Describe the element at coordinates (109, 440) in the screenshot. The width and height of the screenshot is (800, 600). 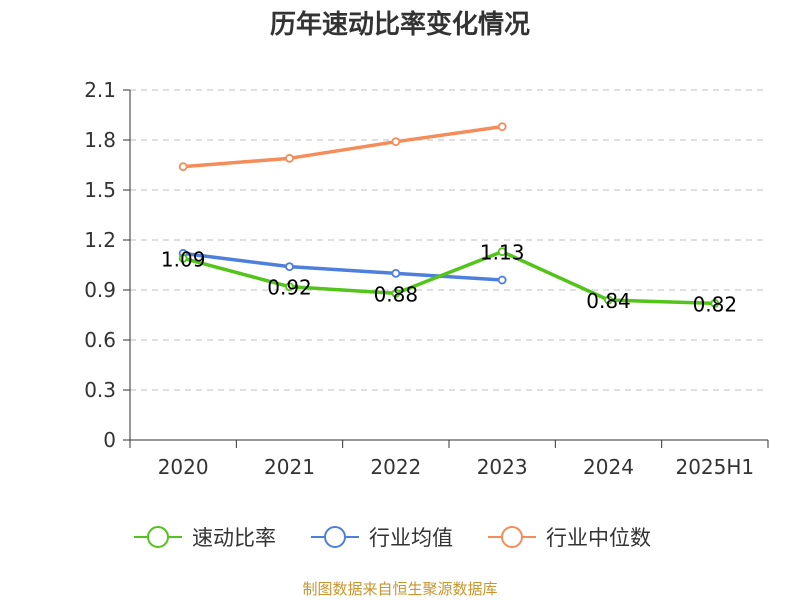
I see `y-tick-label: 0` at that location.